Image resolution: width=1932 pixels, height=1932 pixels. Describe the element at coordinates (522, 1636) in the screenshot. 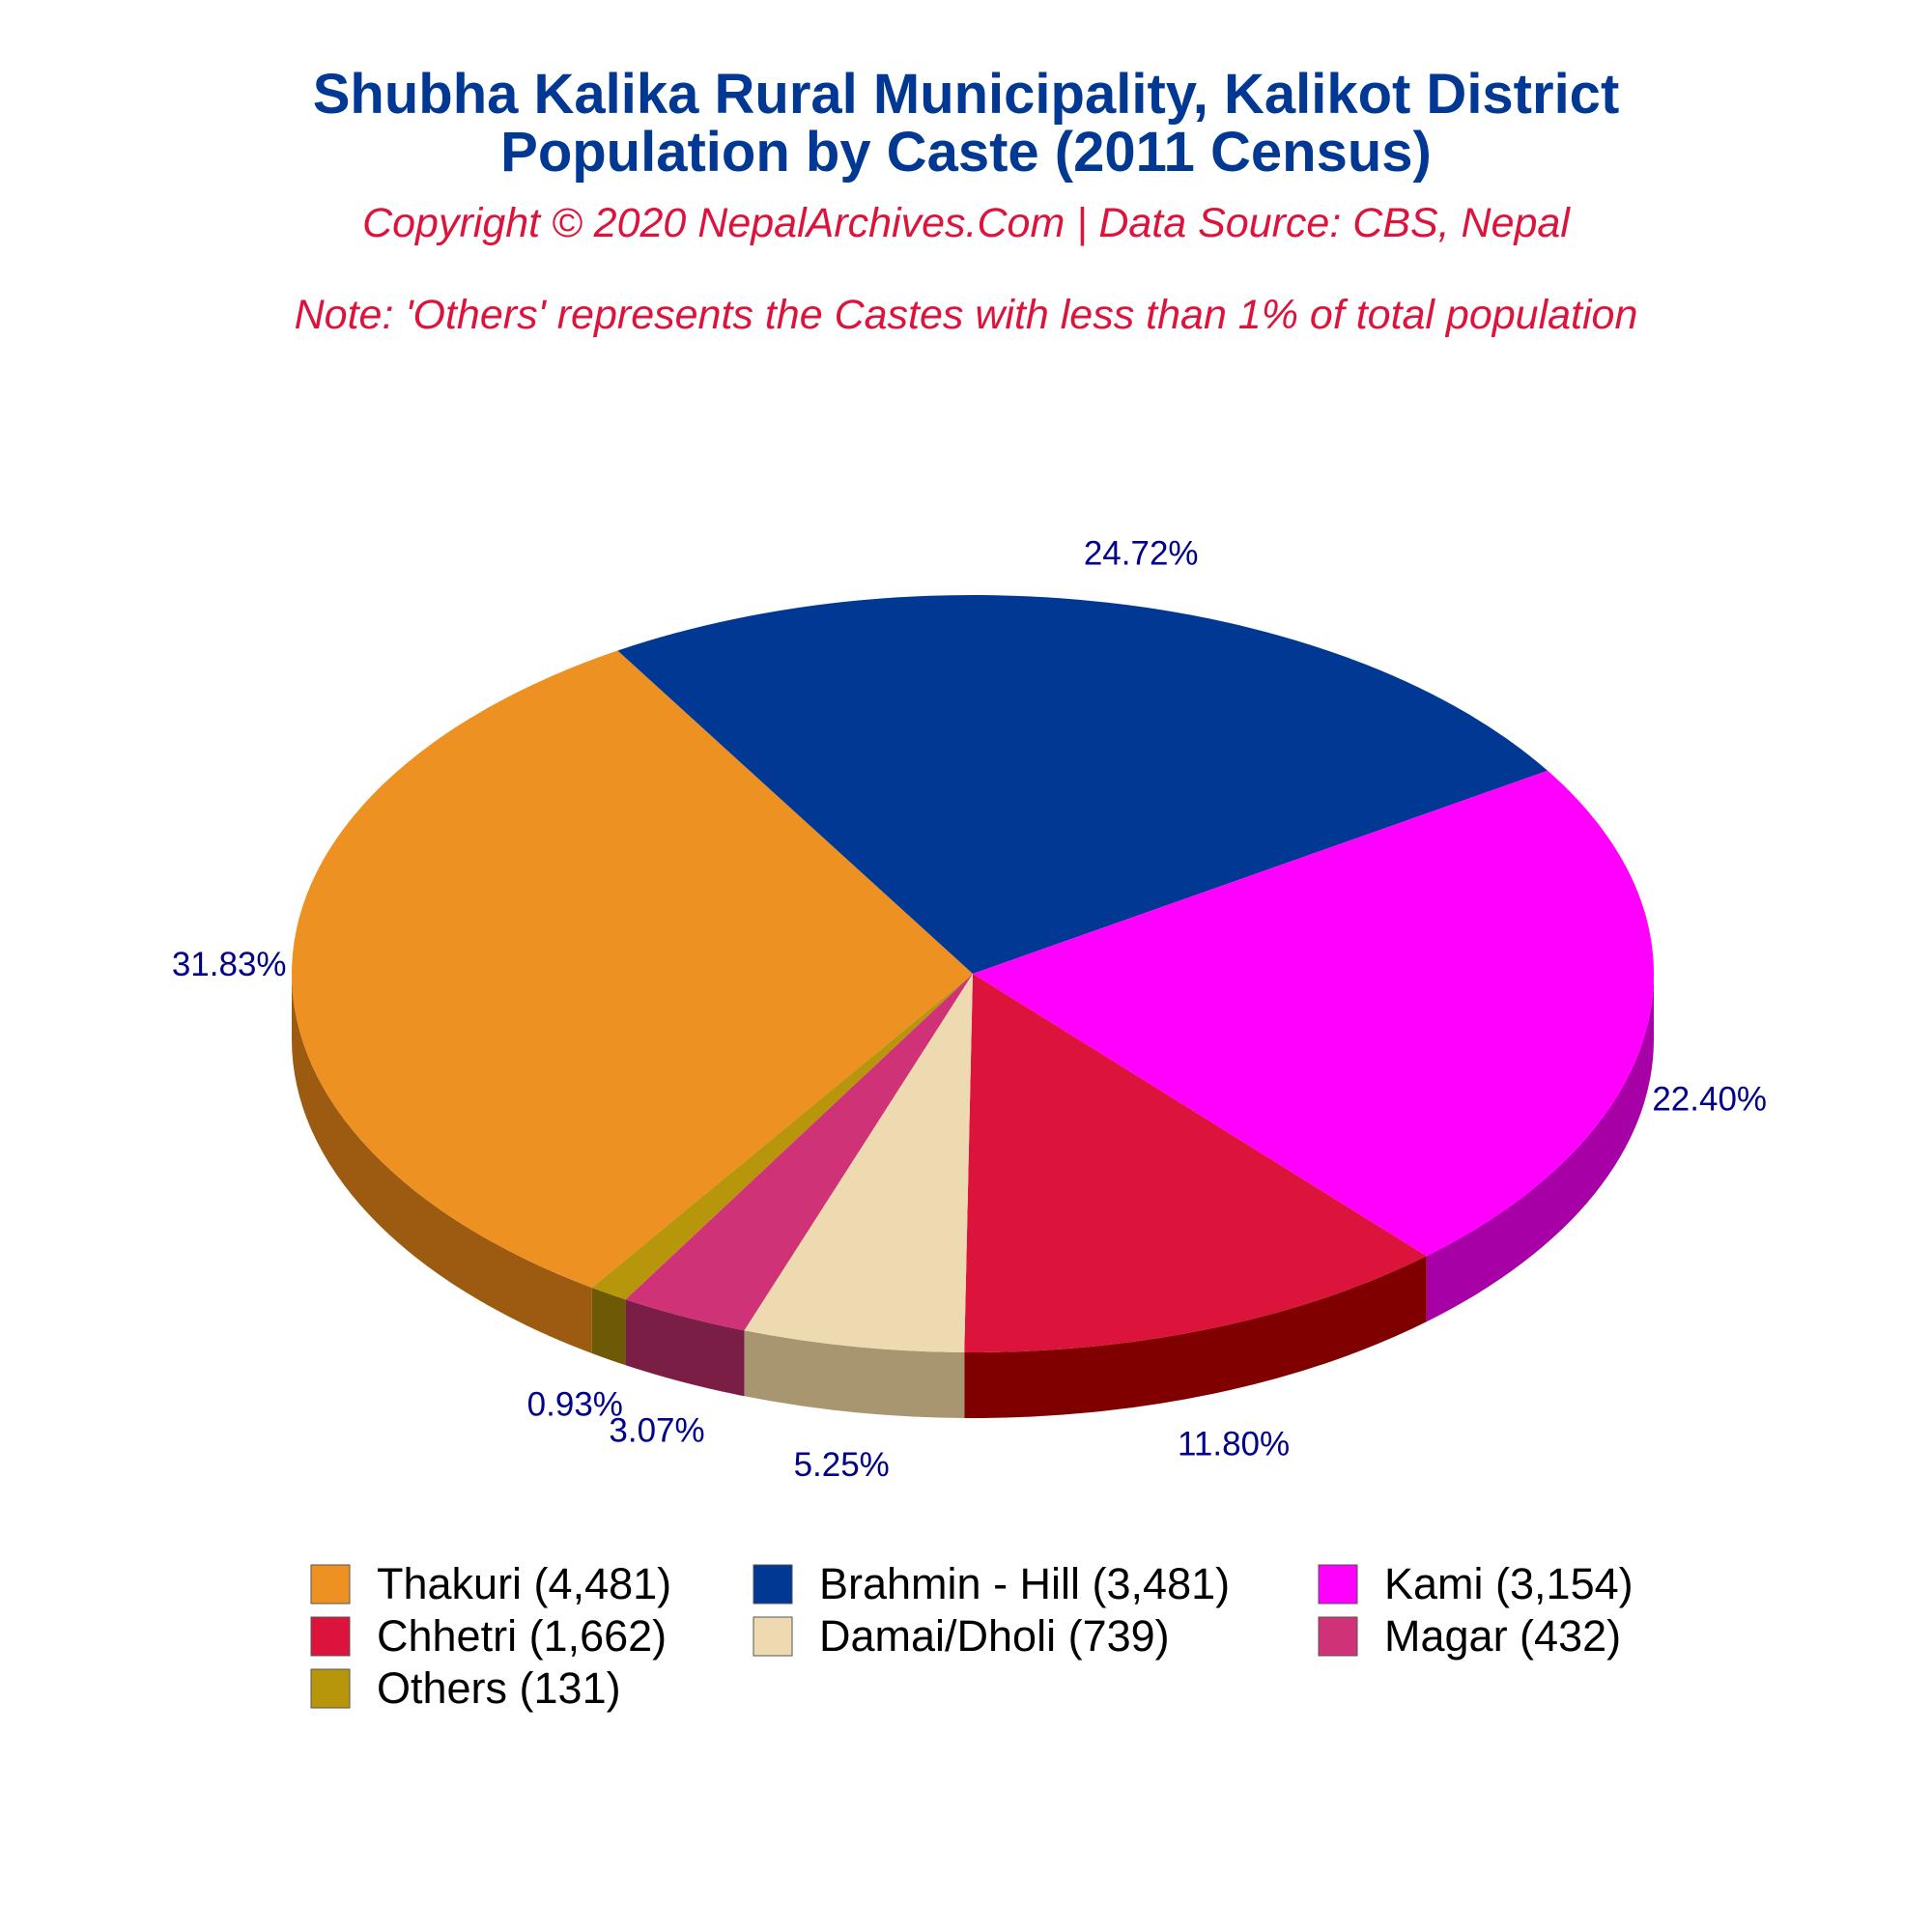

I see `legend-label-chhetri: Chhetri (1,662)` at that location.